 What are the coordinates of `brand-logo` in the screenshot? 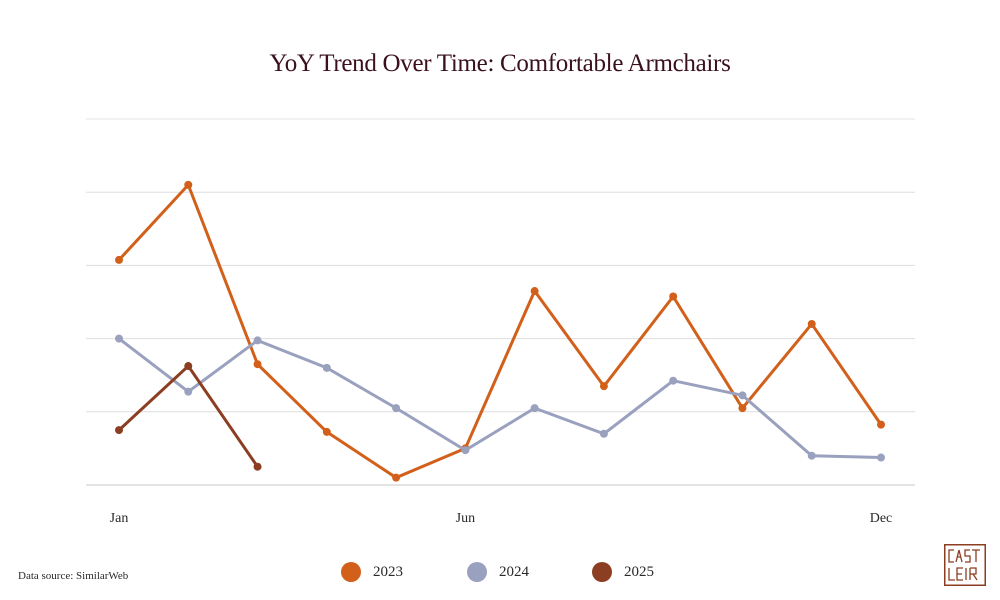 It's located at (965, 565).